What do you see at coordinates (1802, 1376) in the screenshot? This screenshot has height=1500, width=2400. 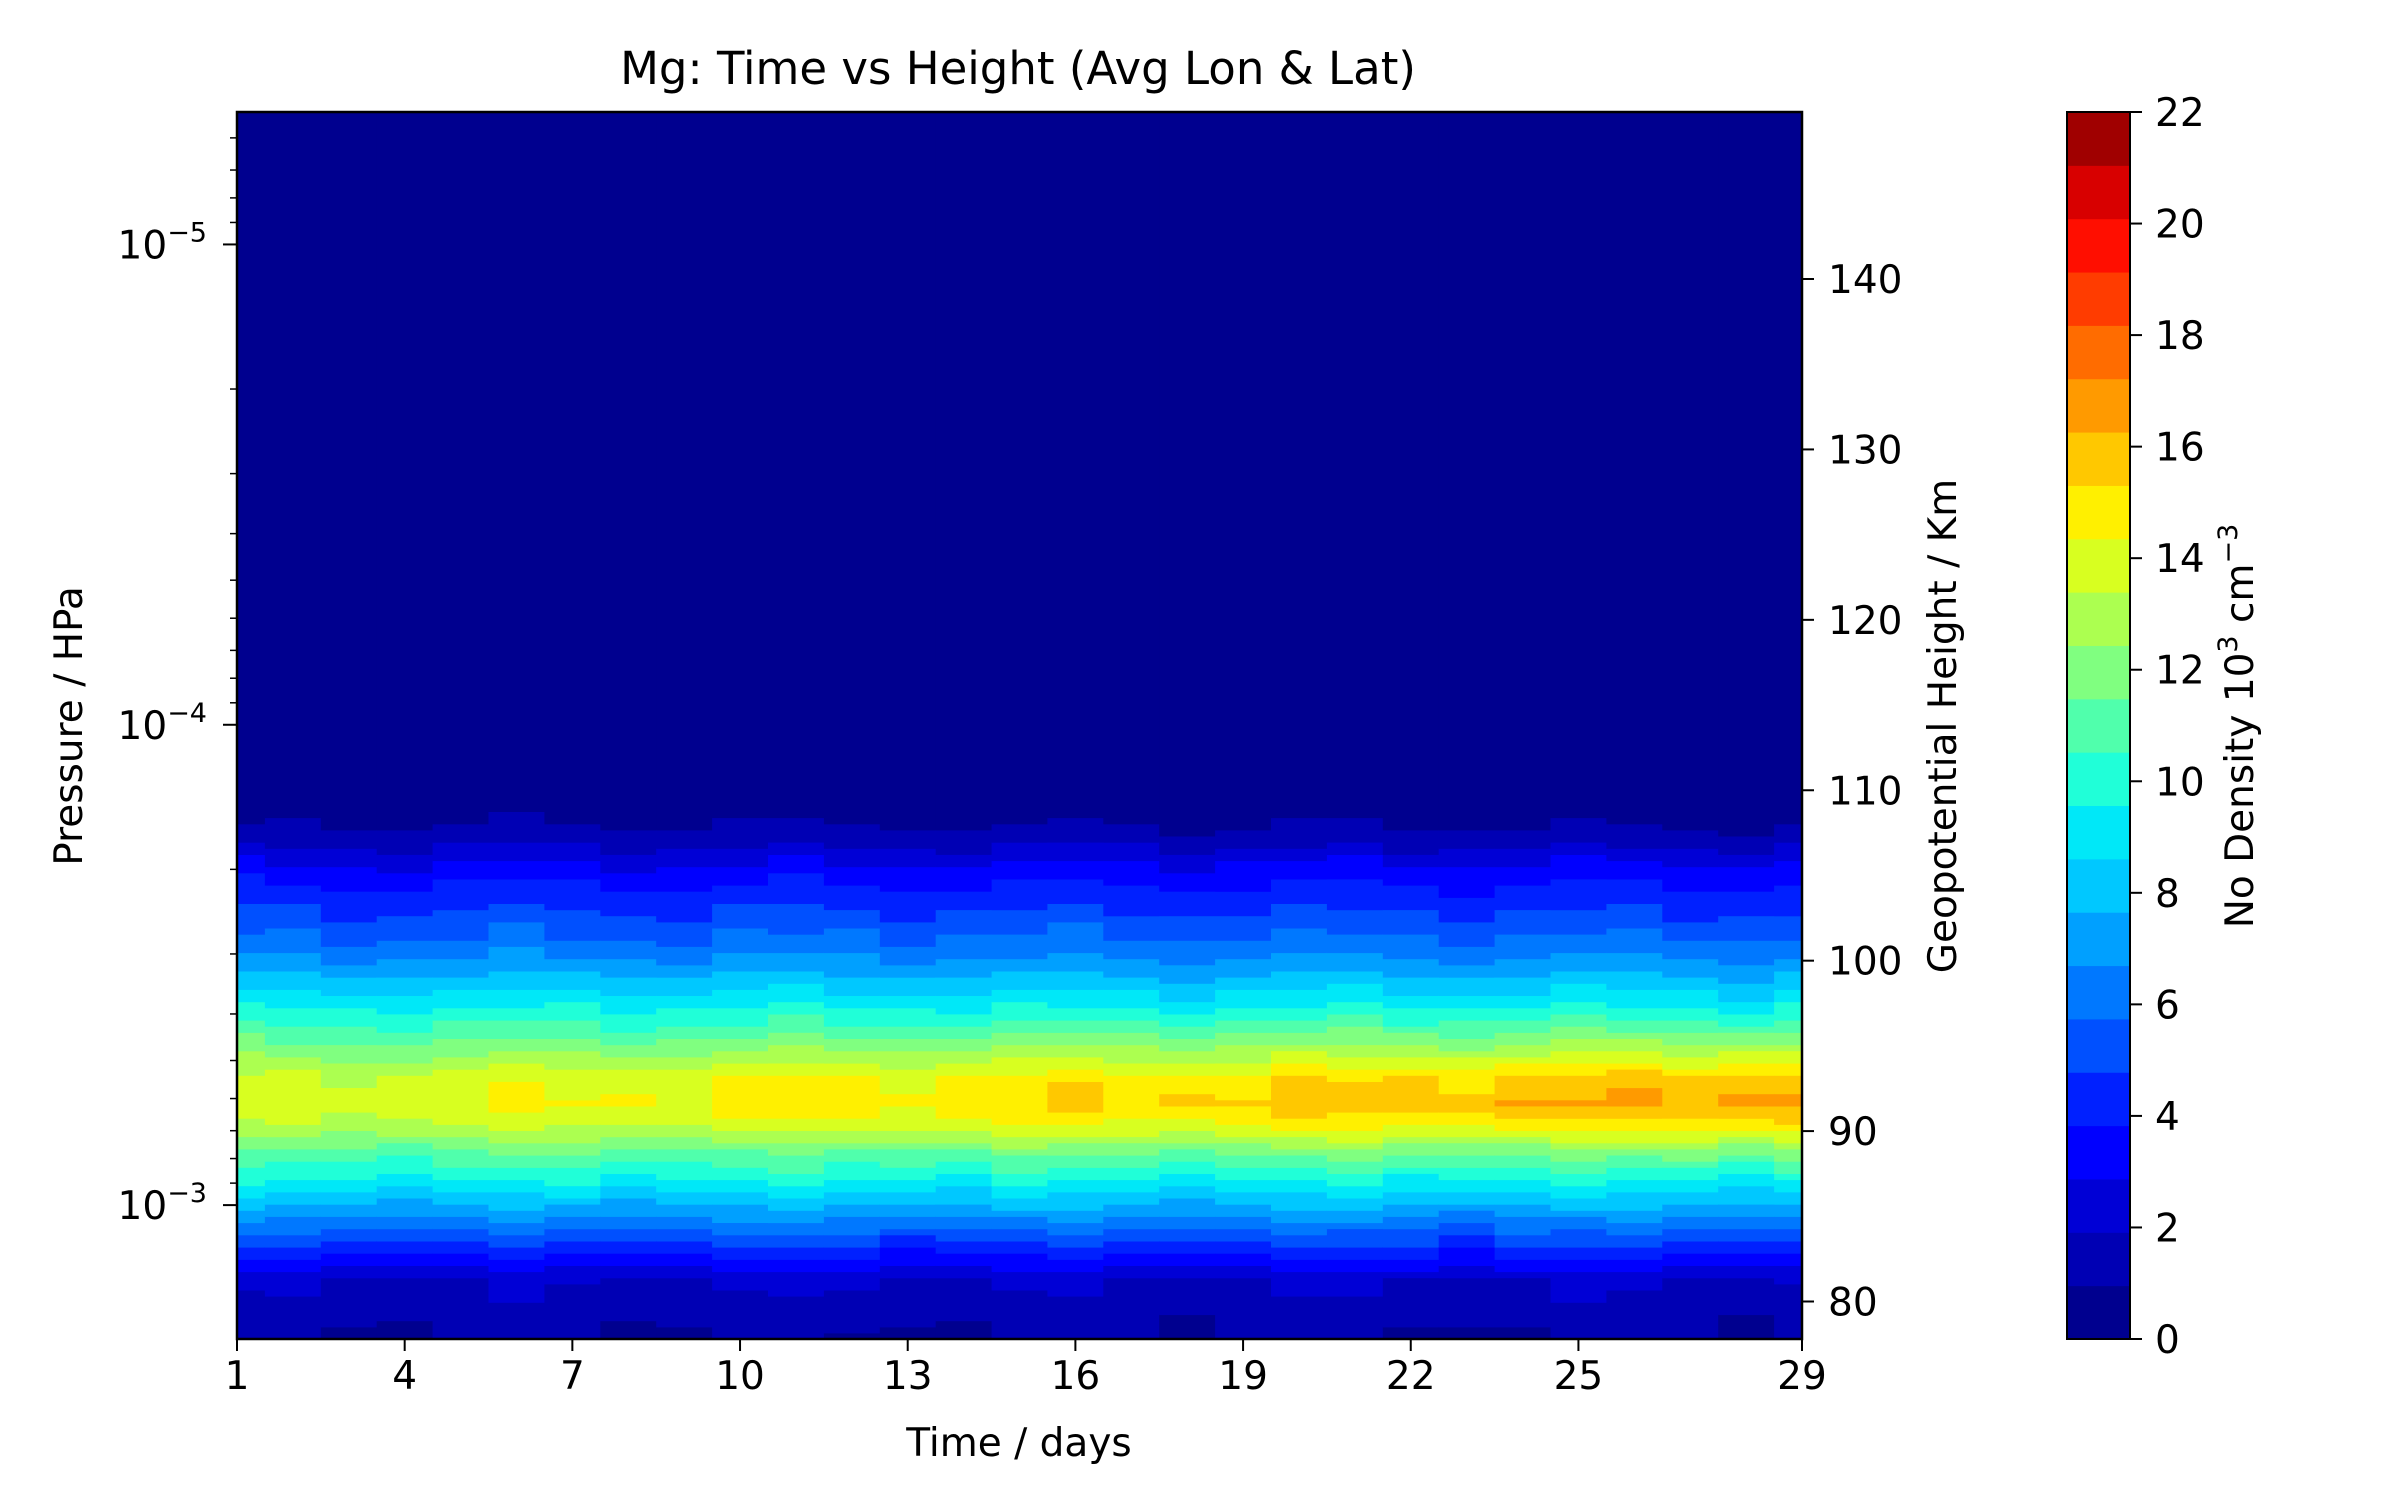 I see `x-tick-label: 29` at bounding box center [1802, 1376].